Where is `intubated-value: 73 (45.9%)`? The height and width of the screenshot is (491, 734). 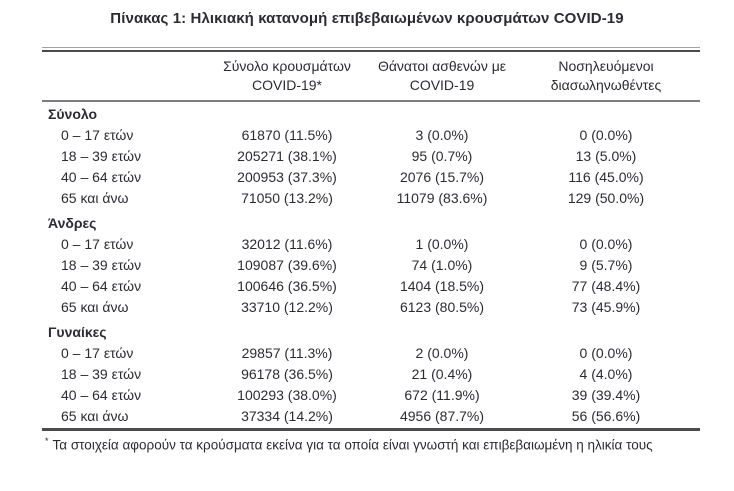
intubated-value: 73 (45.9%) is located at coordinates (606, 307).